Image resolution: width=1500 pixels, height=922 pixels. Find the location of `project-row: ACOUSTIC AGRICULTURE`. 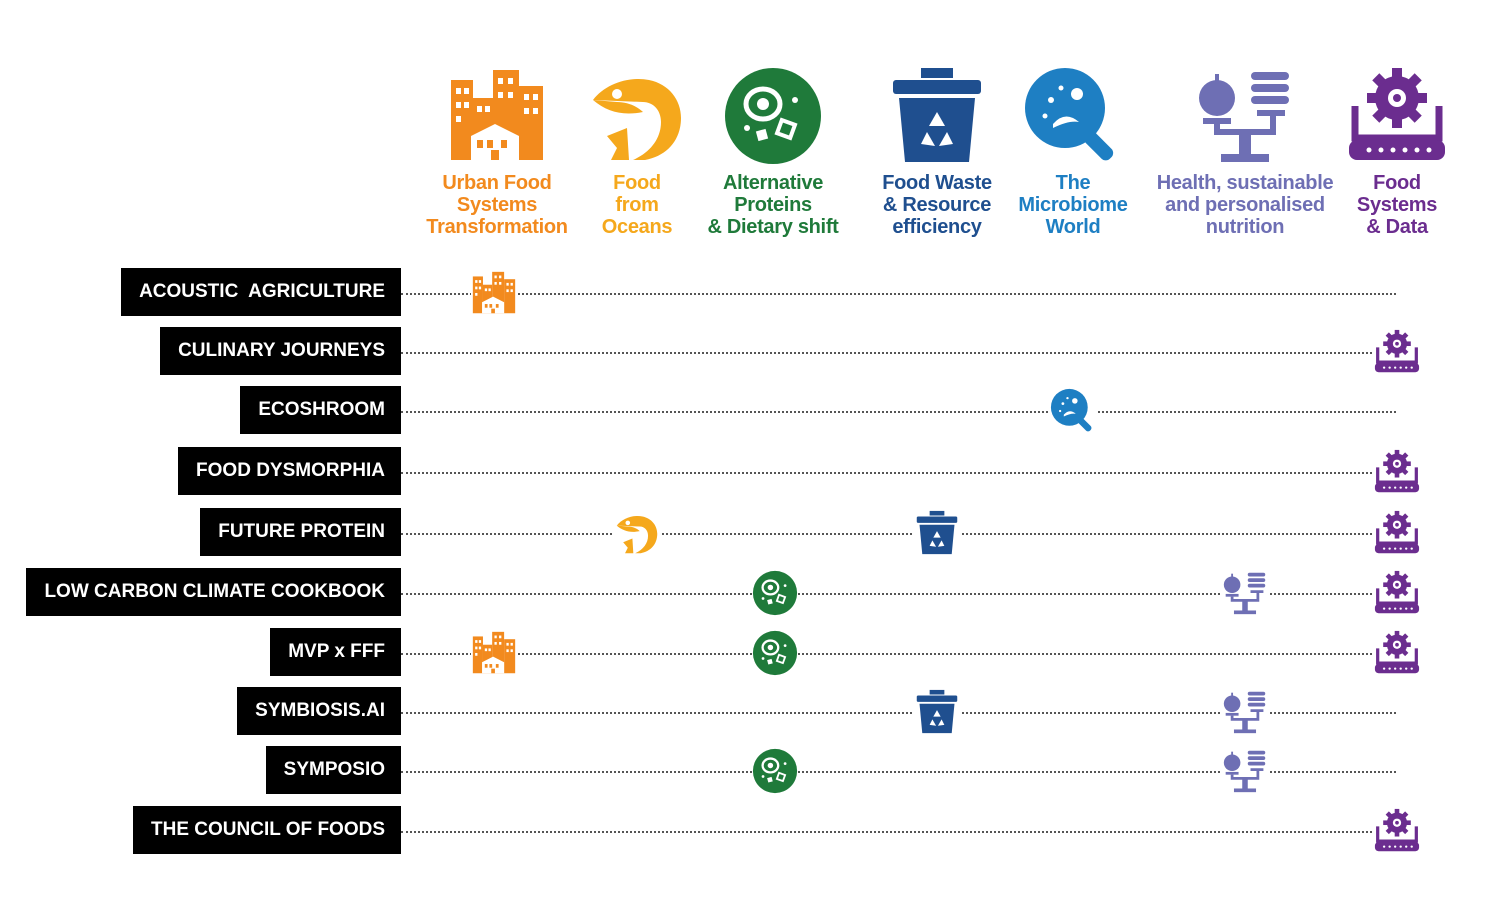

project-row: ACOUSTIC AGRICULTURE is located at coordinates (750, 293).